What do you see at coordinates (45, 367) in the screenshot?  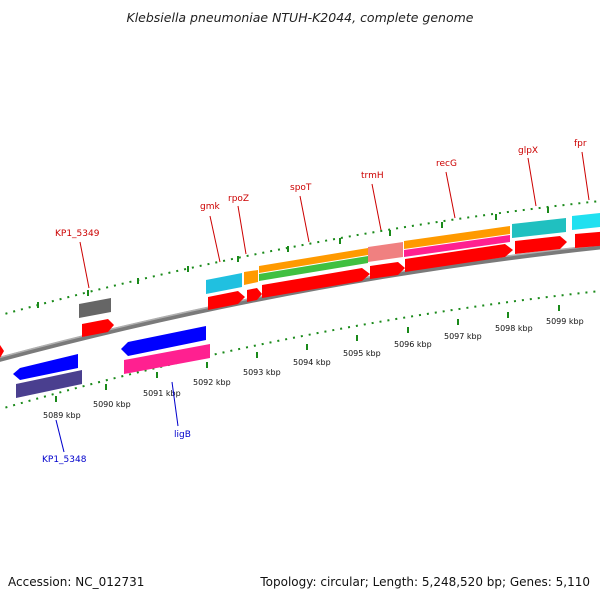 I see `gene-kp1-5348-arrow` at bounding box center [45, 367].